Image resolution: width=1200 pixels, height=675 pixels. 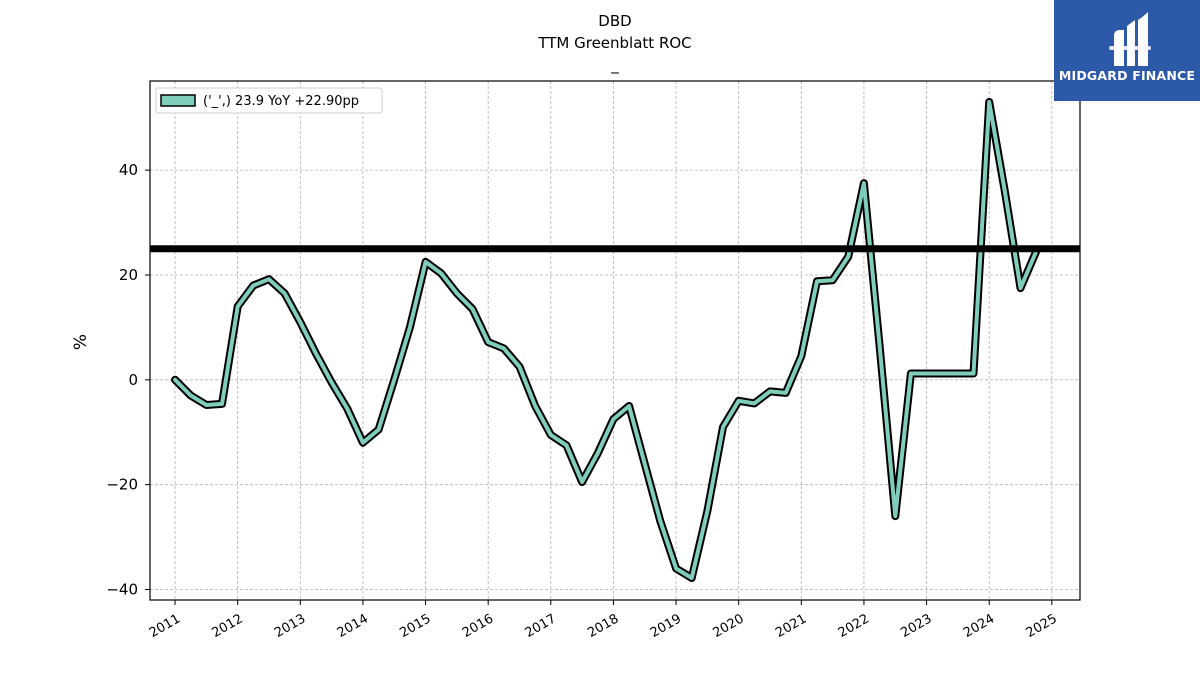 I want to click on x-tick-label: 2012, so click(x=228, y=626).